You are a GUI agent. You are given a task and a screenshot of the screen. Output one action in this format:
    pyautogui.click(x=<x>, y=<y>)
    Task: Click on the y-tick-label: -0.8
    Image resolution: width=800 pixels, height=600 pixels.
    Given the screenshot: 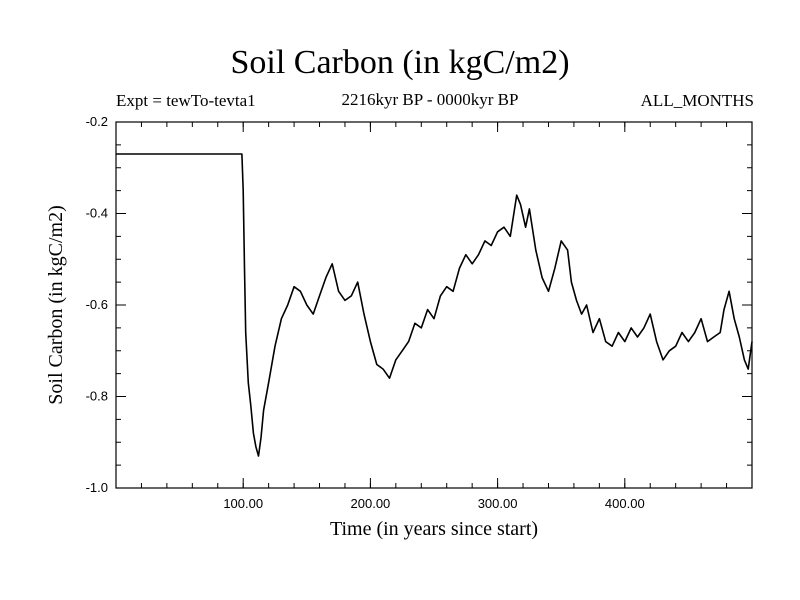 What is the action you would take?
    pyautogui.click(x=97, y=396)
    